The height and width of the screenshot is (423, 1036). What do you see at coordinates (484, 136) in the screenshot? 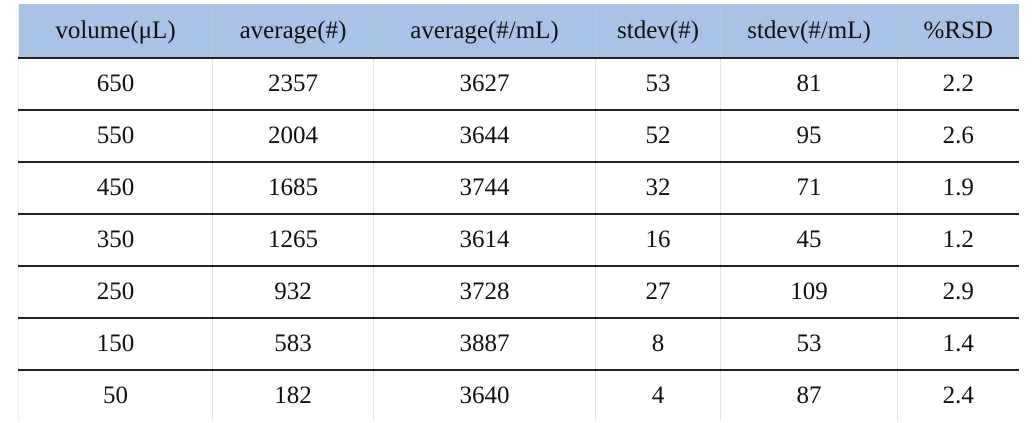
I see `table-cell: 3644` at bounding box center [484, 136].